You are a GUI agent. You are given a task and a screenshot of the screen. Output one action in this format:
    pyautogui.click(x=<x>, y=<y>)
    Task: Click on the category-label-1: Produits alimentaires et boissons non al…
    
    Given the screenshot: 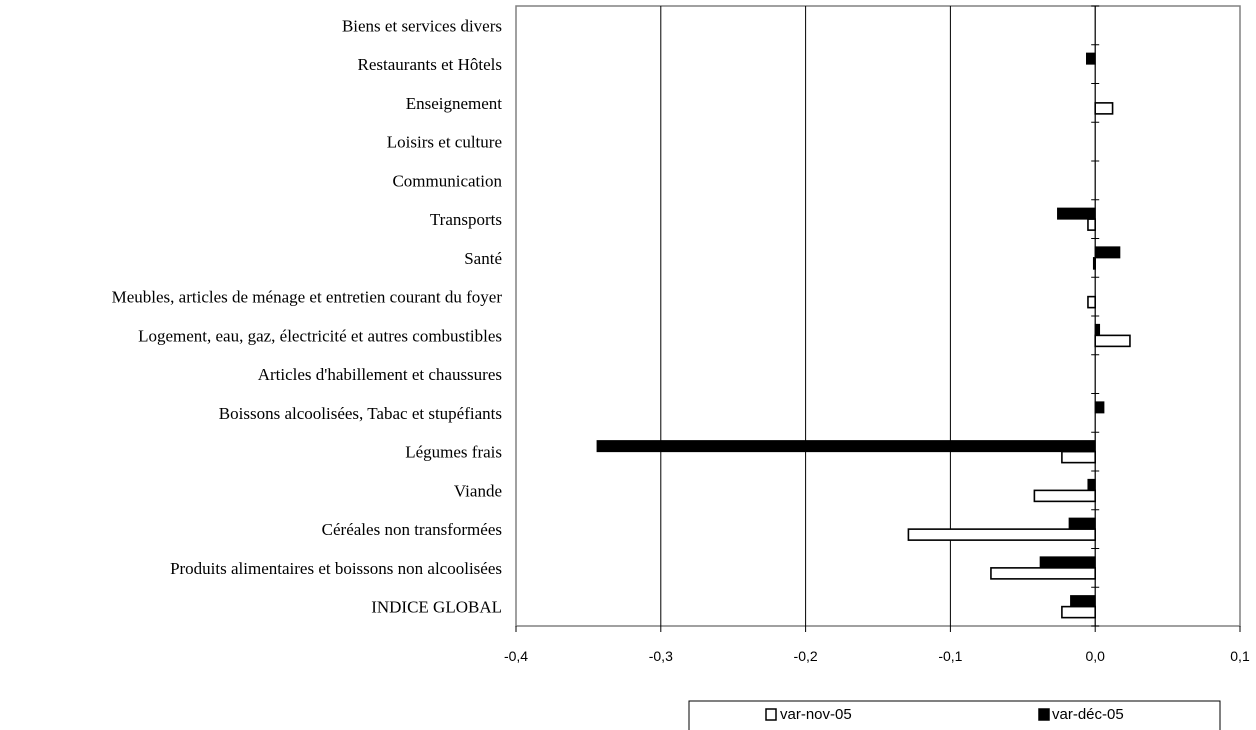 What is the action you would take?
    pyautogui.click(x=336, y=568)
    